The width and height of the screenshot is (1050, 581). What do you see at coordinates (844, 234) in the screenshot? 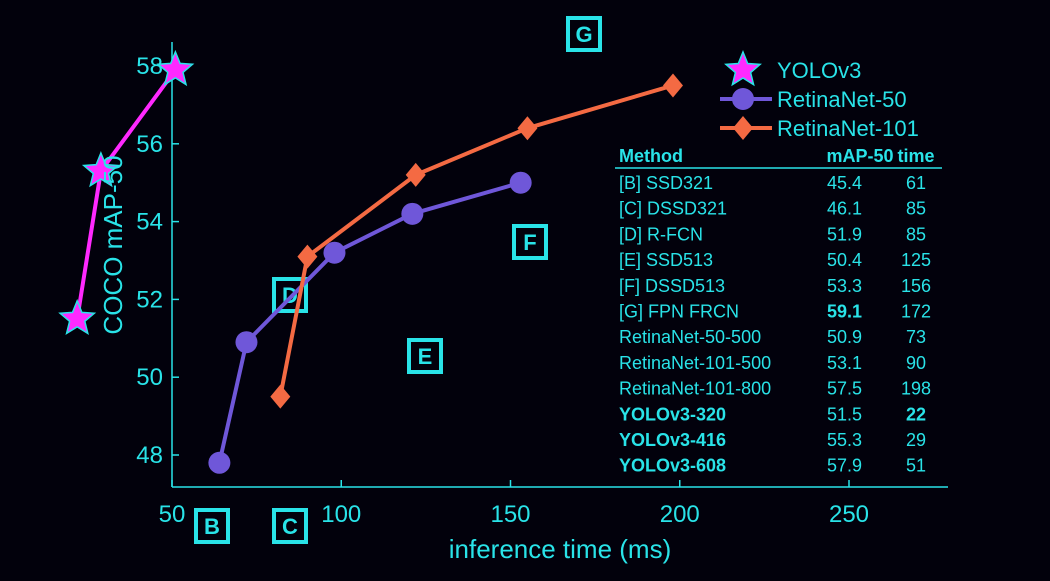
I see `table-cell-map: 51.9` at bounding box center [844, 234].